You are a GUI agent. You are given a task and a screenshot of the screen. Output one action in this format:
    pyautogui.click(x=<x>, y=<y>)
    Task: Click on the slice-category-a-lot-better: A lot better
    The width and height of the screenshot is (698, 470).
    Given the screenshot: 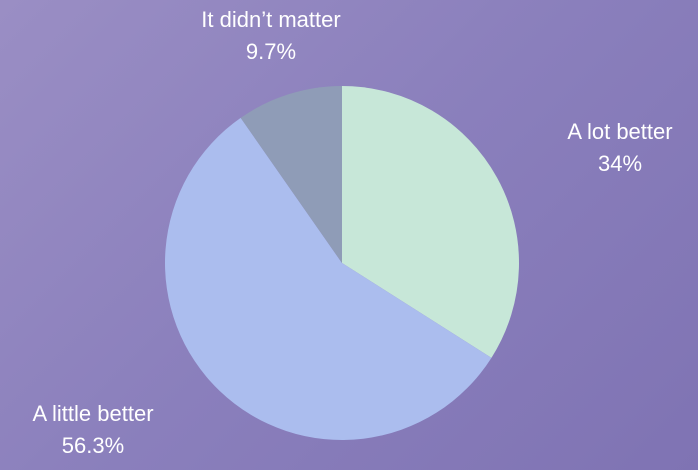 What is the action you would take?
    pyautogui.click(x=620, y=131)
    